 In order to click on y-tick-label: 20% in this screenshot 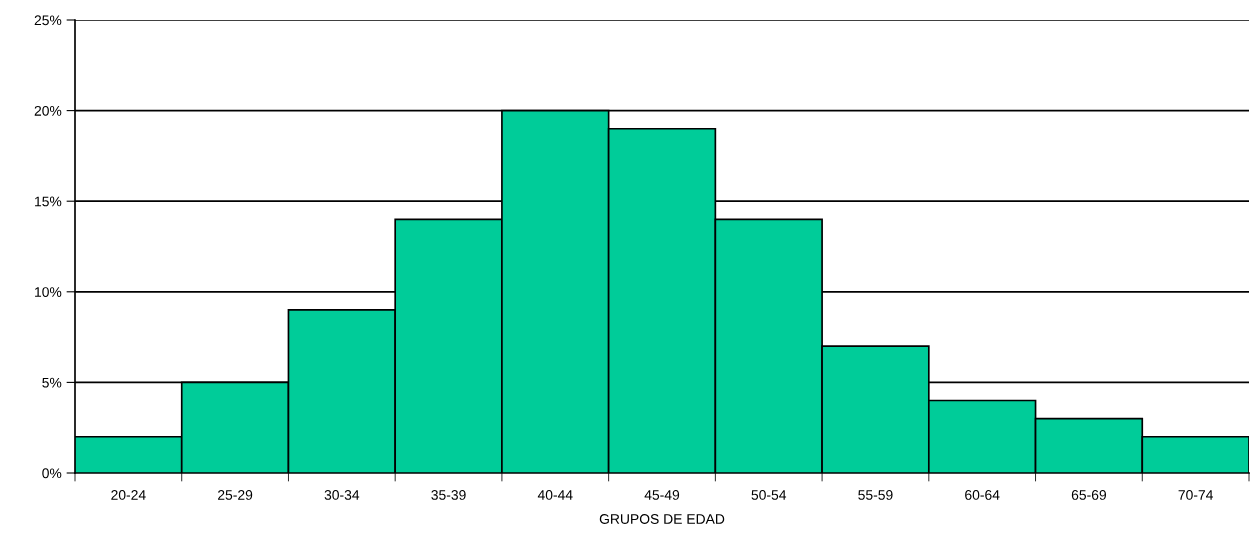, I will do `click(48, 110)`.